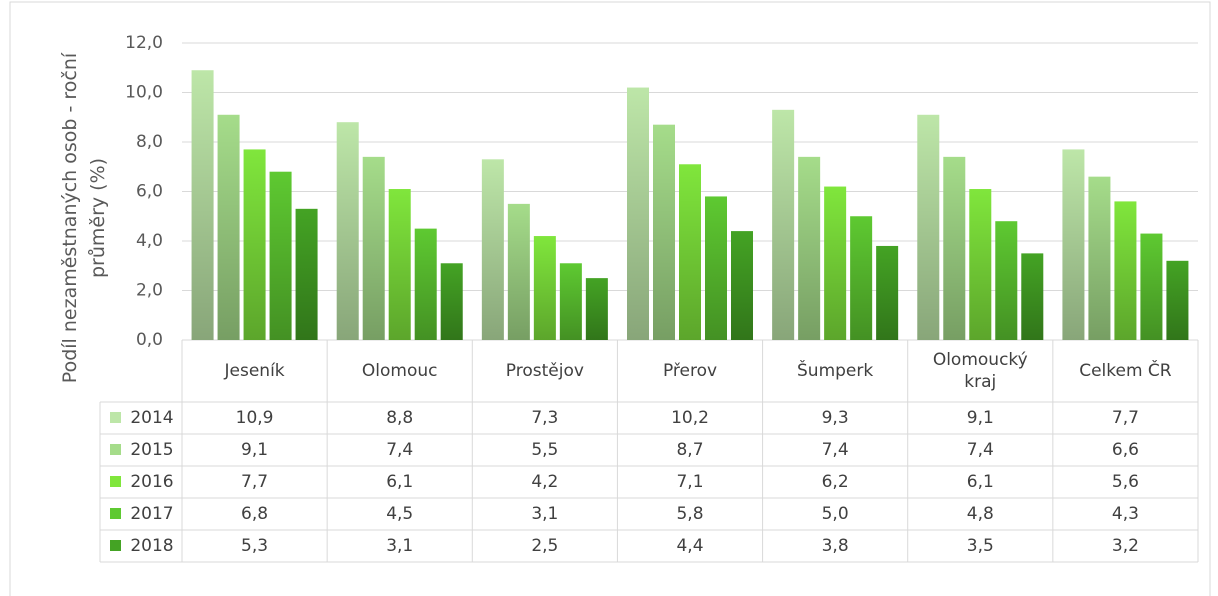 The image size is (1218, 596). Describe the element at coordinates (690, 545) in the screenshot. I see `value-label: 4,4` at that location.